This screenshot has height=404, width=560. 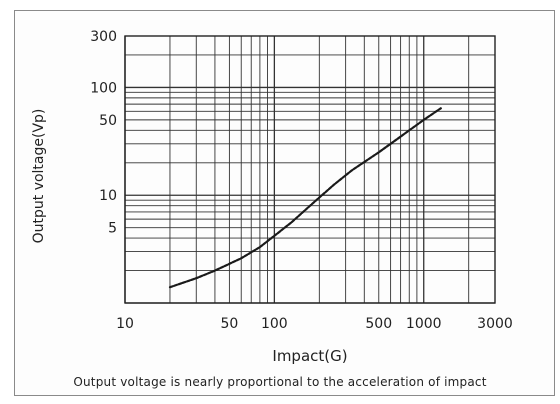 What do you see at coordinates (309, 356) in the screenshot?
I see `x-axis-title: Impact(G)` at bounding box center [309, 356].